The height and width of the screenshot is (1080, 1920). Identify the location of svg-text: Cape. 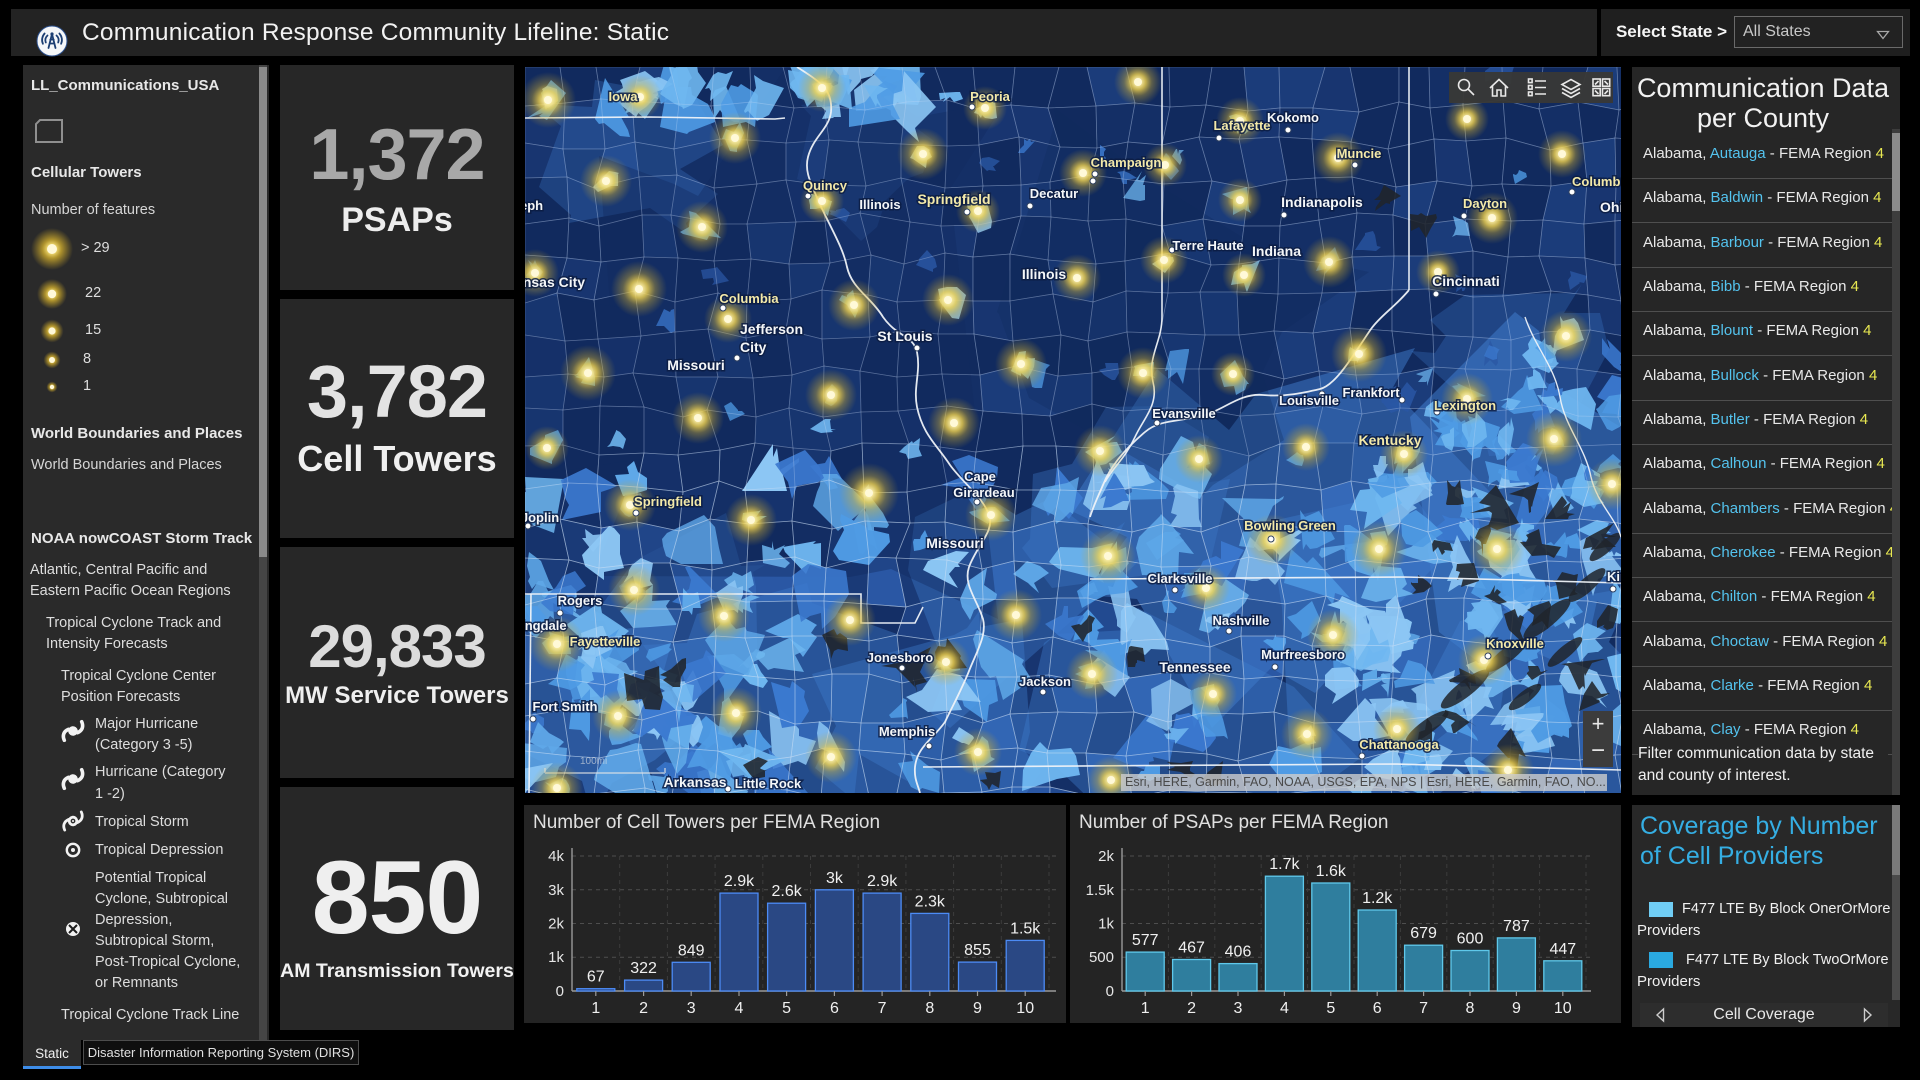
(980, 476).